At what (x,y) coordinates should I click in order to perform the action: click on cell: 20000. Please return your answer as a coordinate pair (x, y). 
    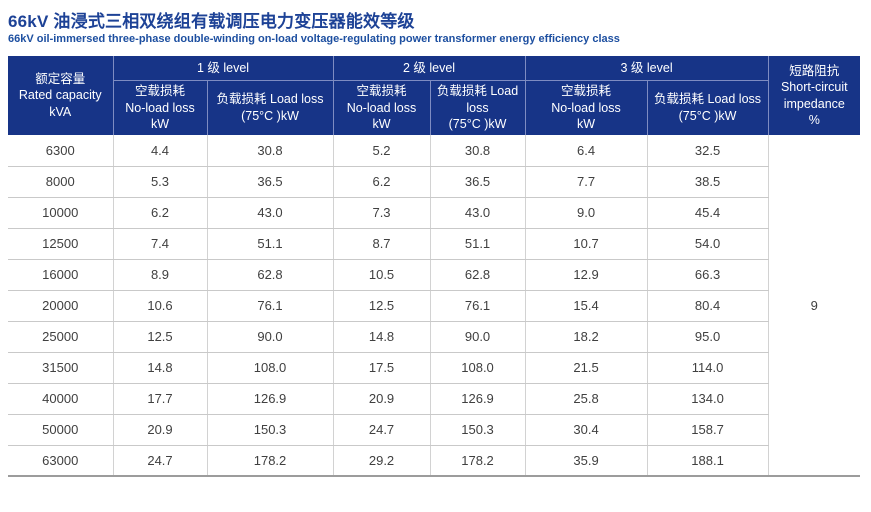
    Looking at the image, I should click on (61, 306).